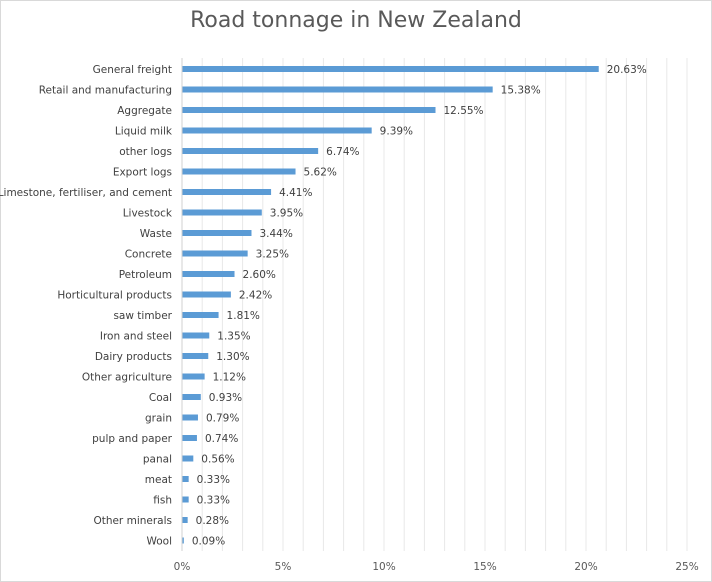  I want to click on category-label: Export logs, so click(142, 173).